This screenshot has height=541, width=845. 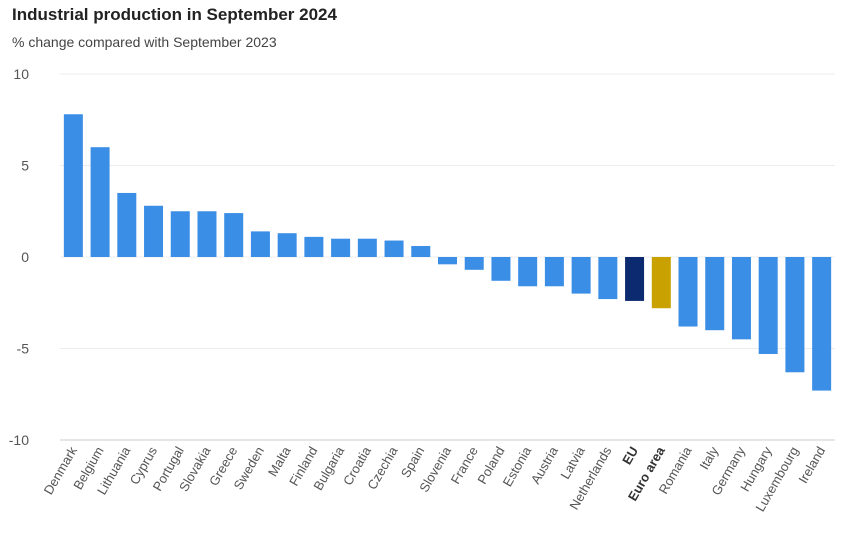 What do you see at coordinates (61, 471) in the screenshot?
I see `x-tick-label: Denmark` at bounding box center [61, 471].